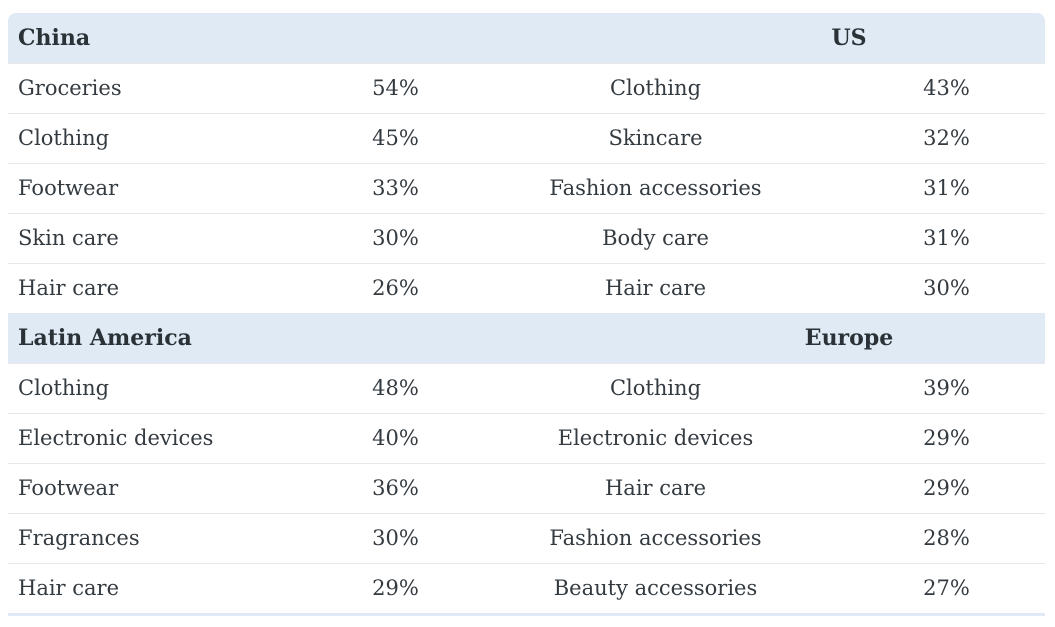 The height and width of the screenshot is (627, 1055). I want to click on left-percent-cell: 29%, so click(395, 588).